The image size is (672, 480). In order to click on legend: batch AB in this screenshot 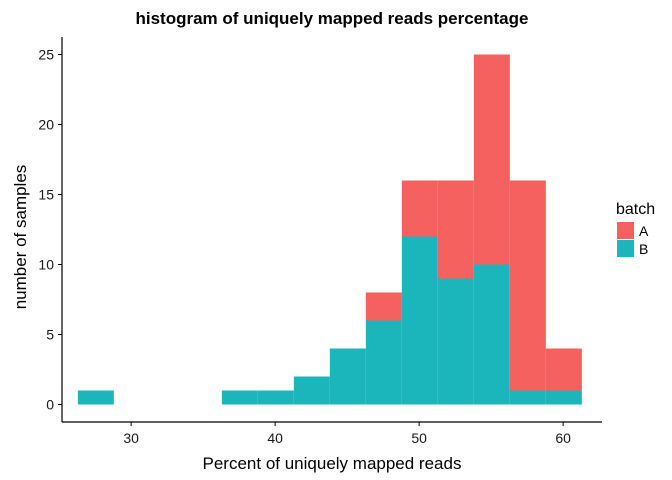, I will do `click(635, 229)`.